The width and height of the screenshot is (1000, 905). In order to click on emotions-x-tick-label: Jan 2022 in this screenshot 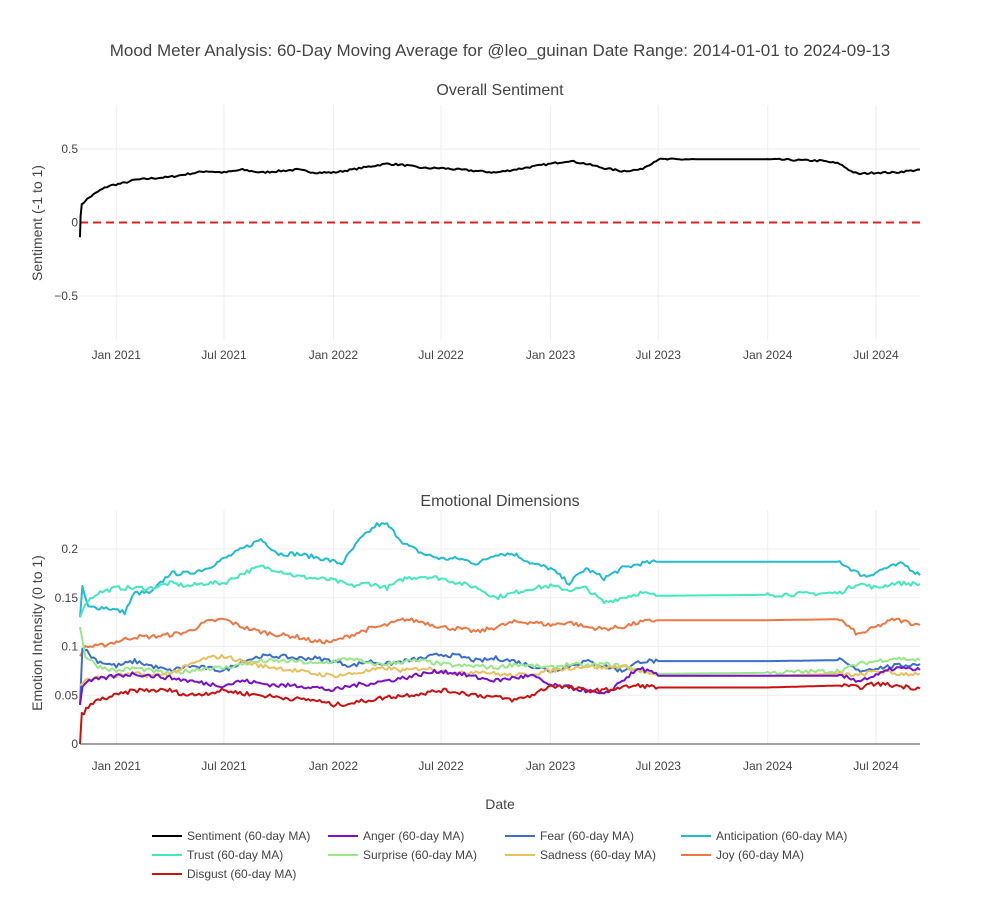, I will do `click(334, 766)`.